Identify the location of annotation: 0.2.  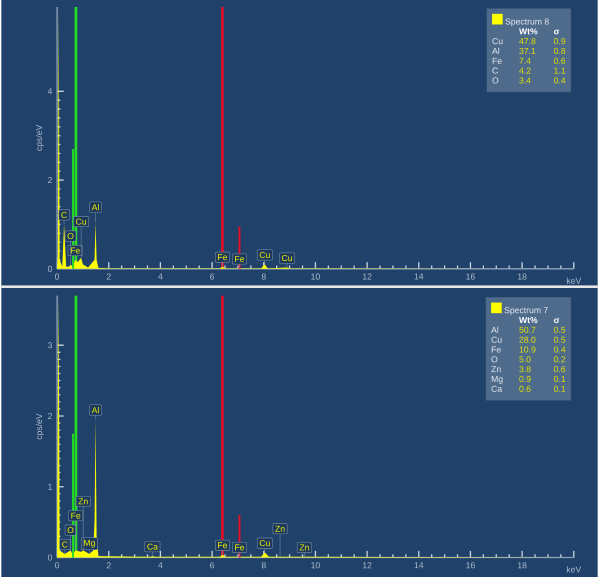
(560, 359).